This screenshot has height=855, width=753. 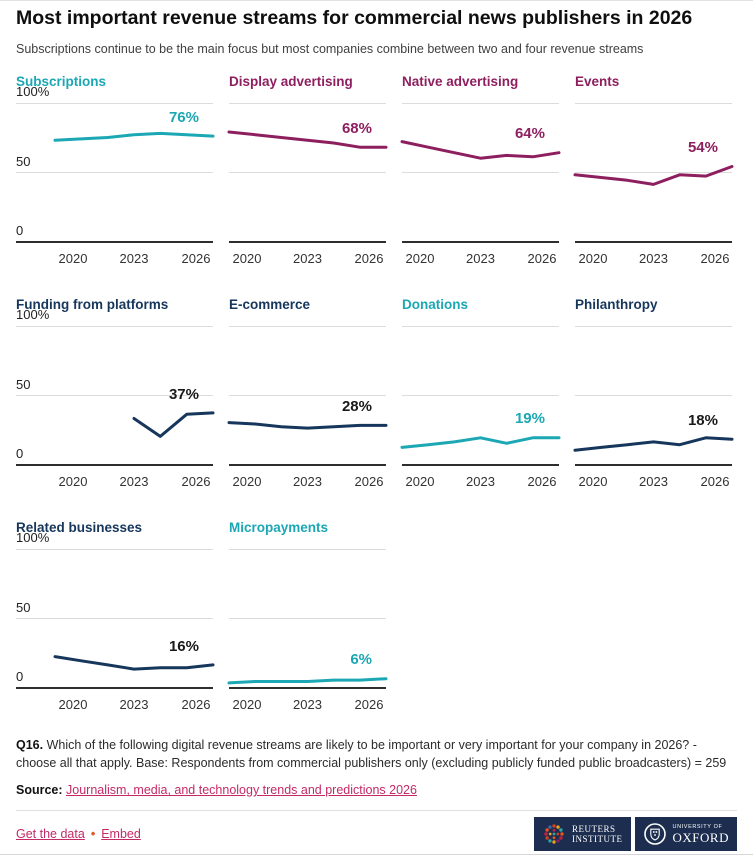 I want to click on source-label: Source:, so click(x=39, y=790).